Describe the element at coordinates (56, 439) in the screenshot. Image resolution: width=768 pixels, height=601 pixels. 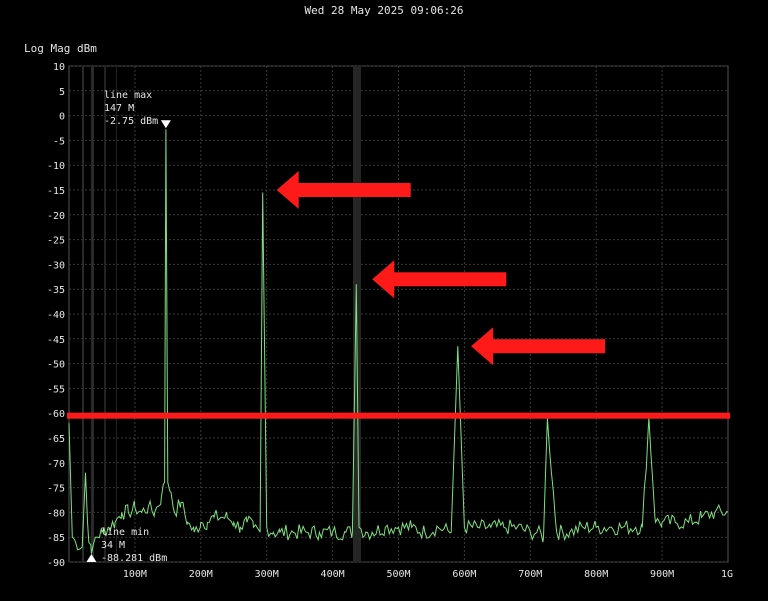
I see `y-tick-label: -65` at that location.